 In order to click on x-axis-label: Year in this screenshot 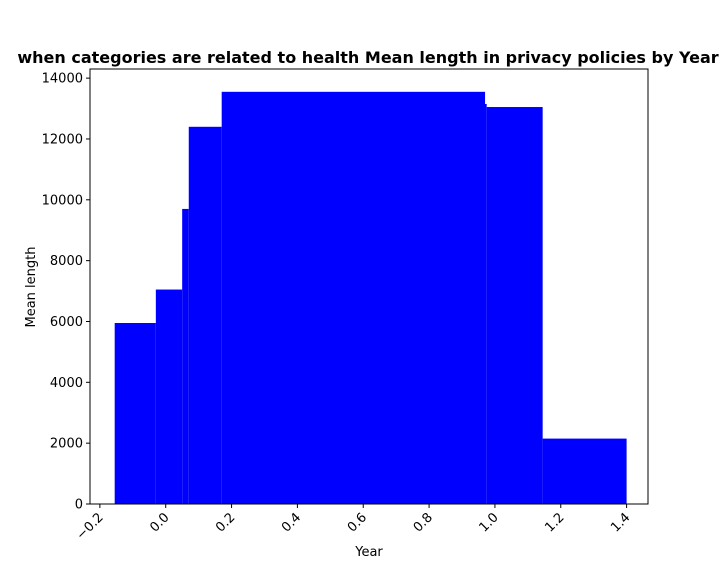, I will do `click(368, 552)`.